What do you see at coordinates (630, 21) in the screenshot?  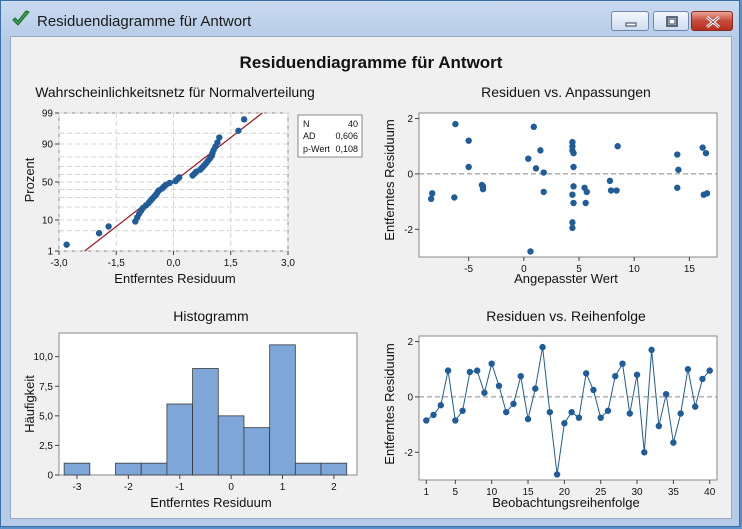 I see `minimize-button` at bounding box center [630, 21].